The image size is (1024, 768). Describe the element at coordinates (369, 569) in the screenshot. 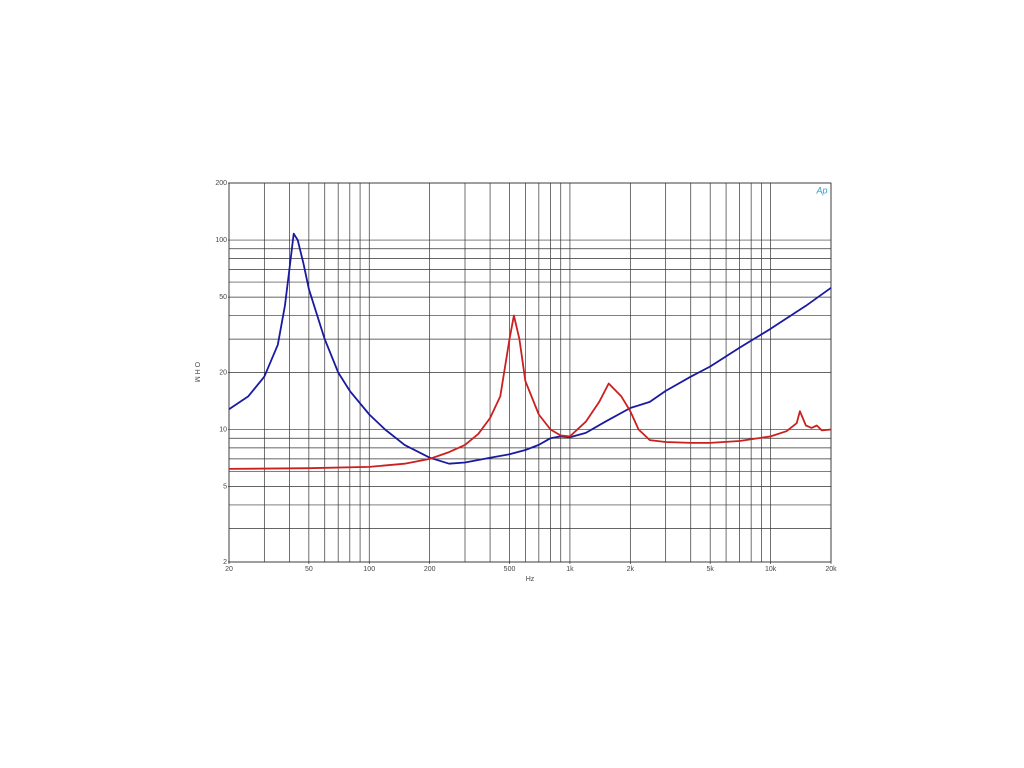

I see `x-tick-label: 100` at that location.